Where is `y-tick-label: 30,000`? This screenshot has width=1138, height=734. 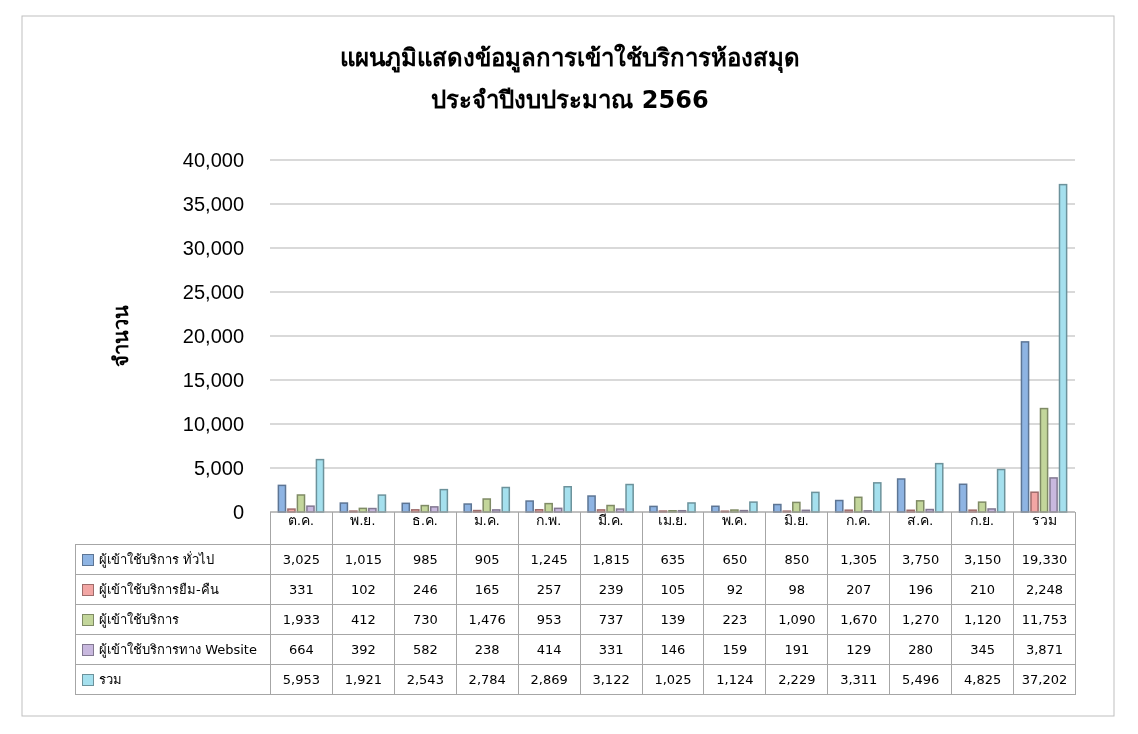 y-tick-label: 30,000 is located at coordinates (213, 247).